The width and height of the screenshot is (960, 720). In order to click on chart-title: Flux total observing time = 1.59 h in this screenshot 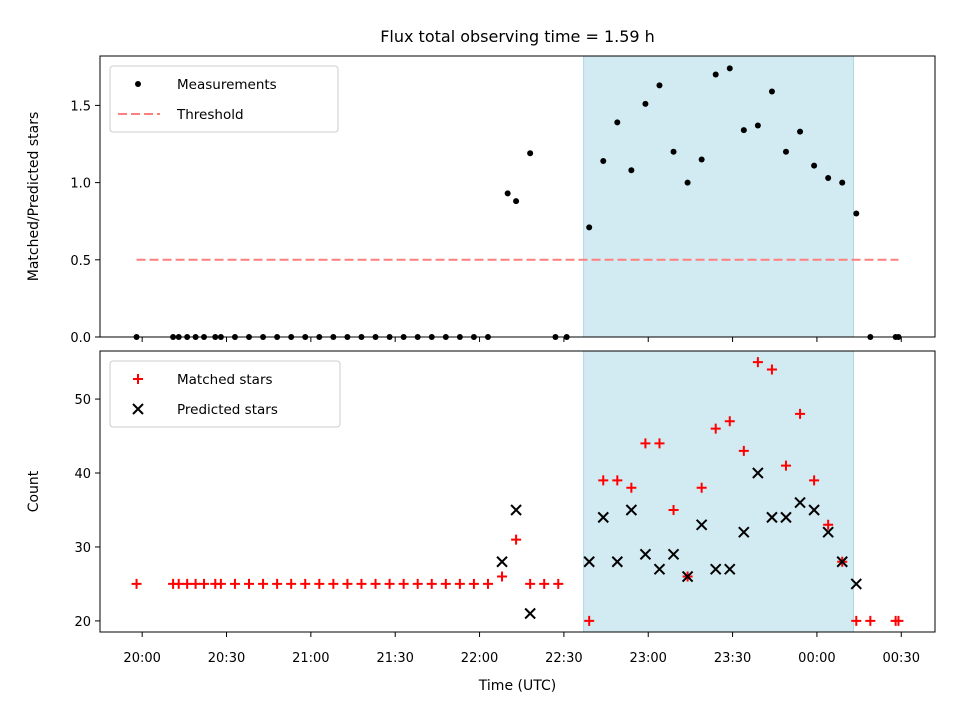, I will do `click(517, 36)`.